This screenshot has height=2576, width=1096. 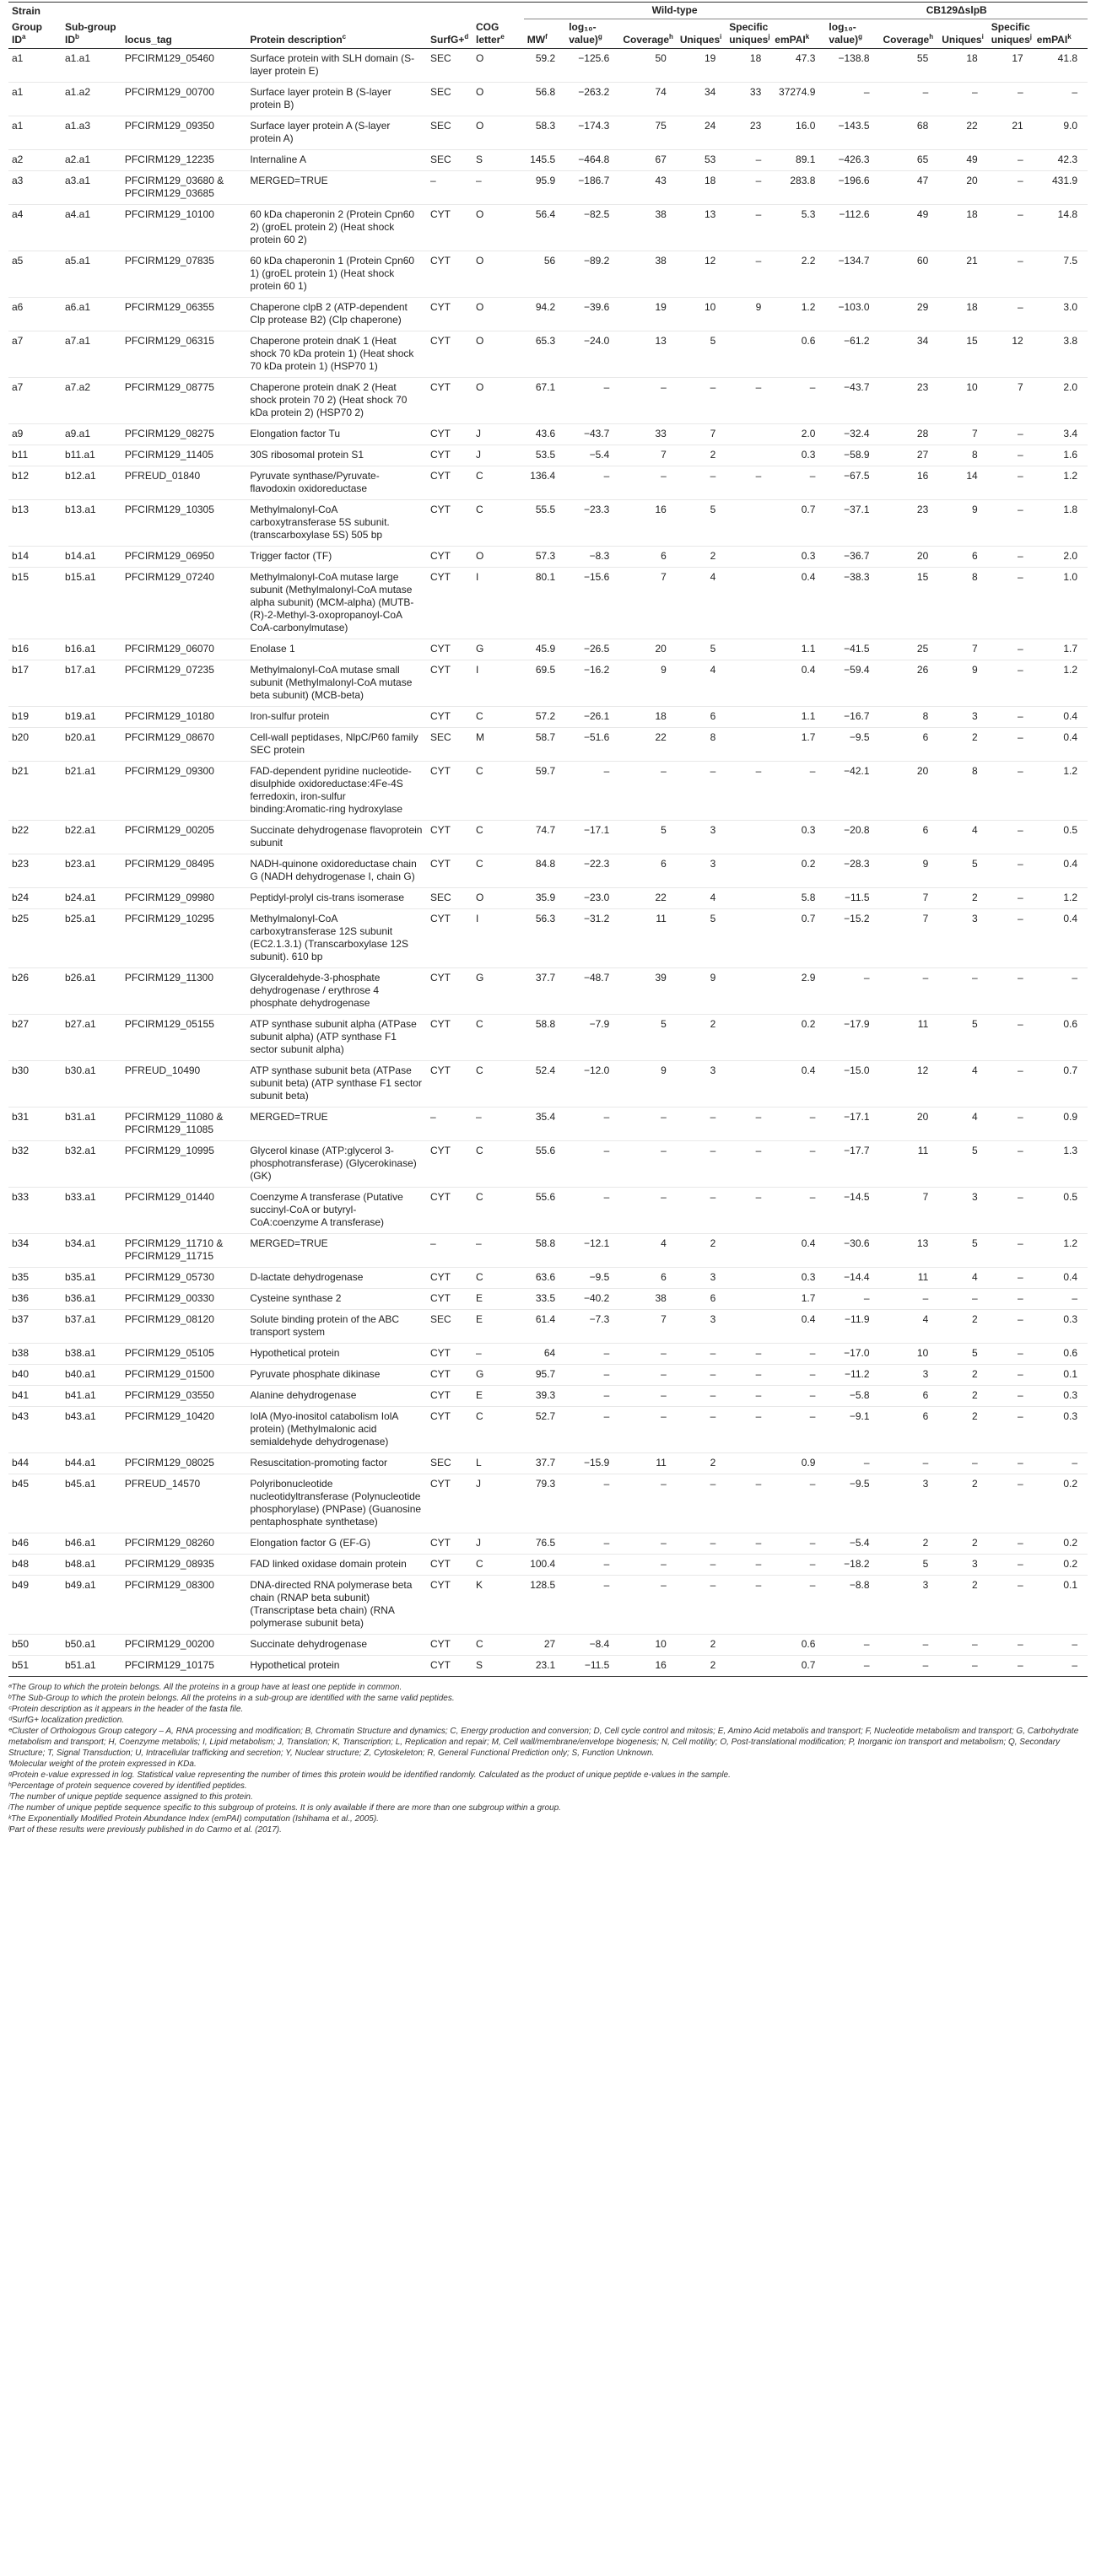 What do you see at coordinates (798, 603) in the screenshot?
I see `cell-wt-empai: 0.4` at bounding box center [798, 603].